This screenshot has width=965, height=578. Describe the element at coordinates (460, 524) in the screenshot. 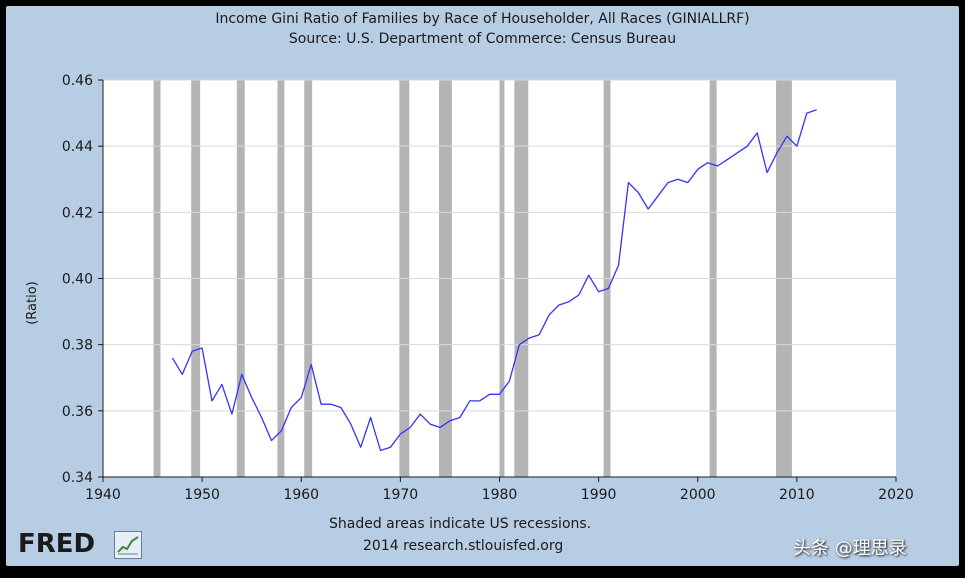

I see `recession-note: Shaded areas indicate US recessions.` at that location.